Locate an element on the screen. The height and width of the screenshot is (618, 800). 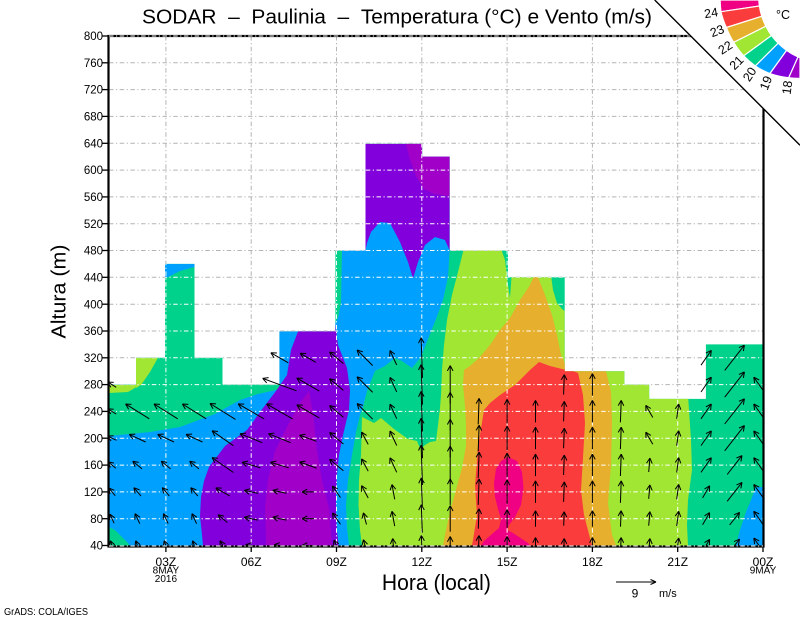
svg-text: 440 is located at coordinates (93, 278).